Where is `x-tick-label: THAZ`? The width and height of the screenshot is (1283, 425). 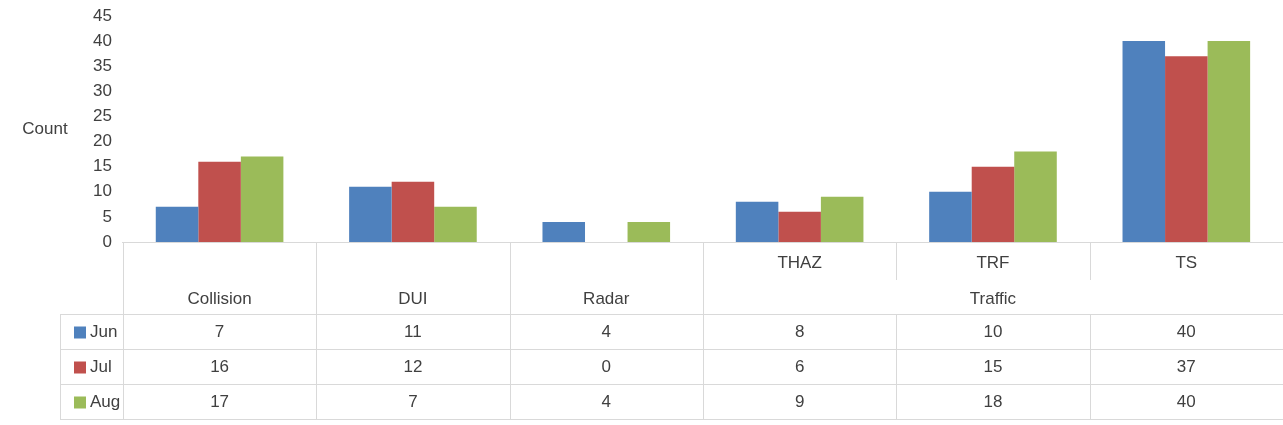 x-tick-label: THAZ is located at coordinates (799, 262).